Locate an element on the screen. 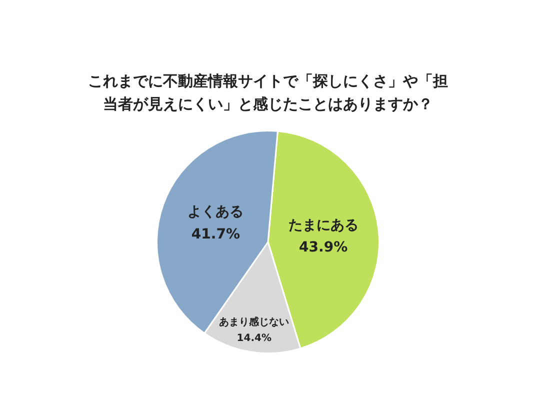 This screenshot has width=536, height=402. slice-label: たまにある is located at coordinates (323, 225).